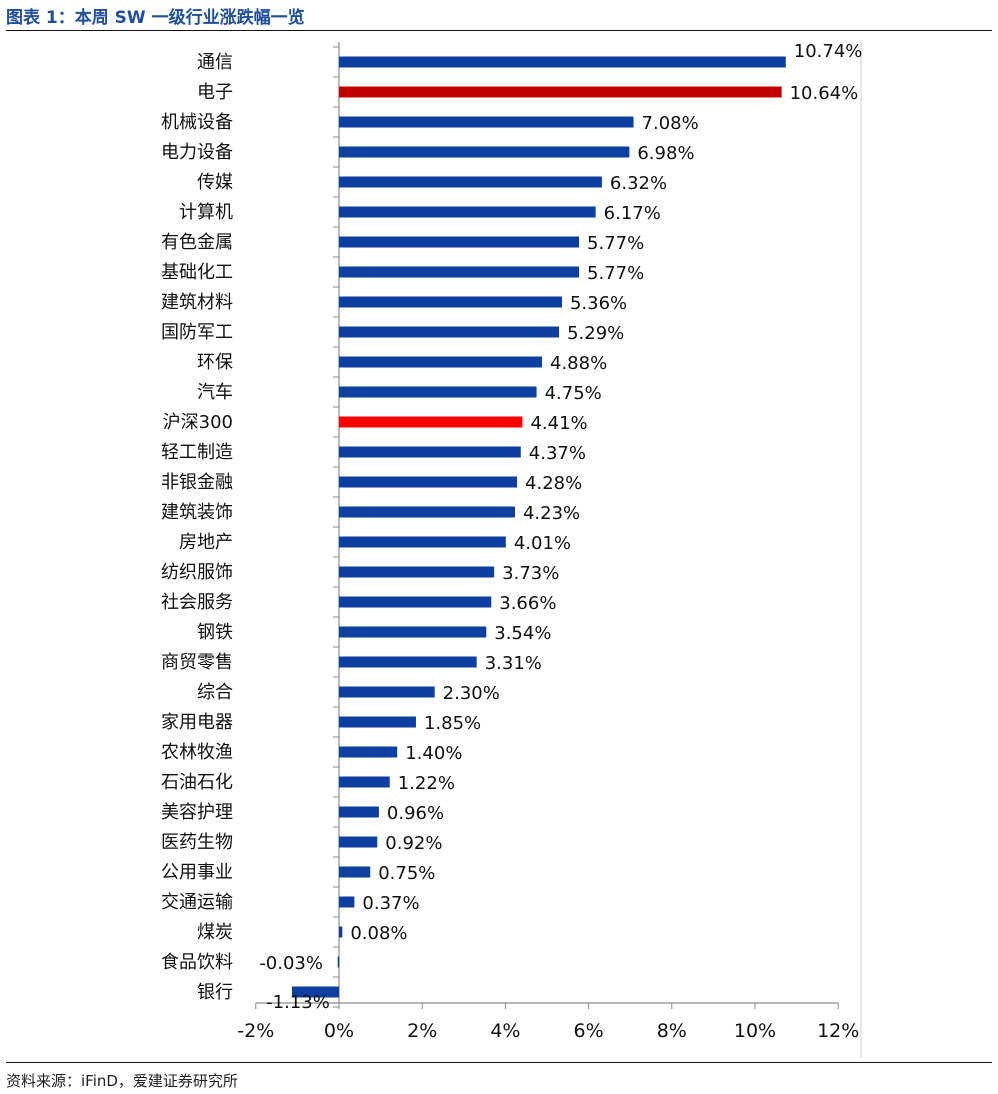  I want to click on category-label: 房地产, so click(206, 542).